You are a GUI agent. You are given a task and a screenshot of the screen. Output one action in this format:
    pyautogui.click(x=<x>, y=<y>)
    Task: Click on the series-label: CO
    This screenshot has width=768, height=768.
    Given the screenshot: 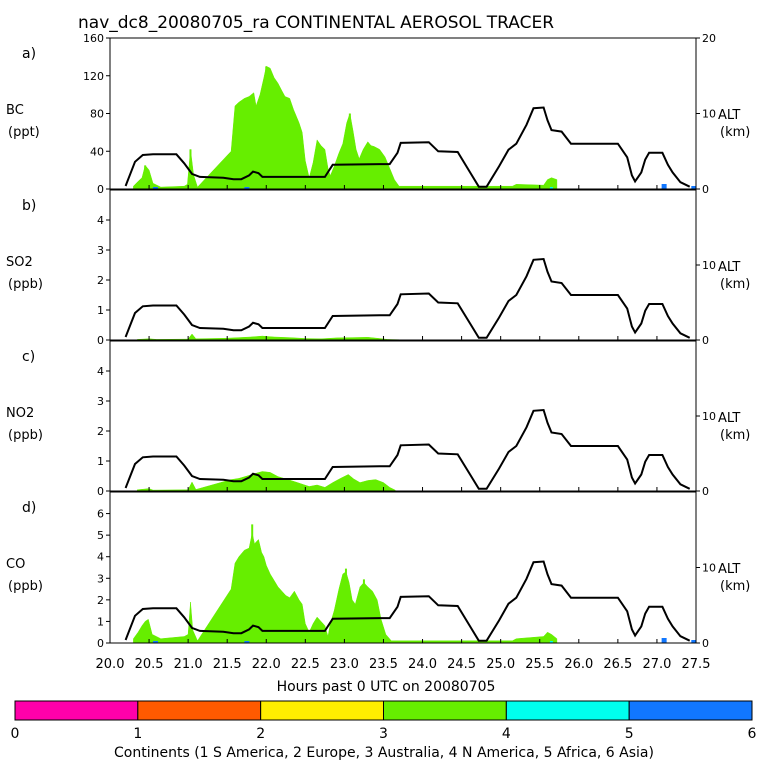 What is the action you would take?
    pyautogui.click(x=15, y=564)
    